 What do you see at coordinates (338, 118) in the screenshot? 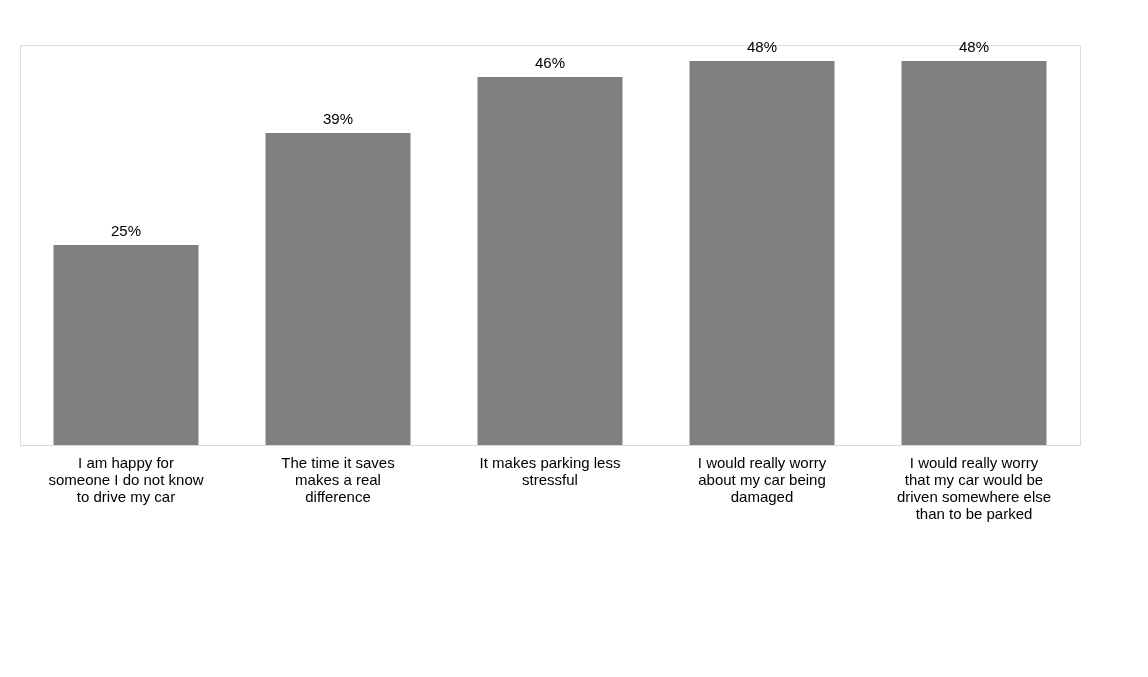
I see `data-label: 39%` at bounding box center [338, 118].